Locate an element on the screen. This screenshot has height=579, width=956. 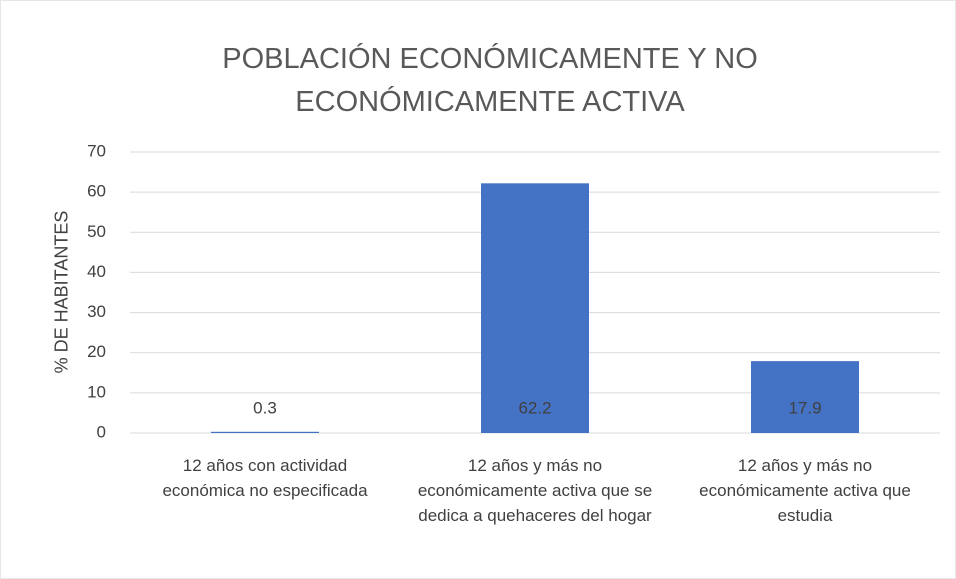
data-label: 62.2 is located at coordinates (534, 407).